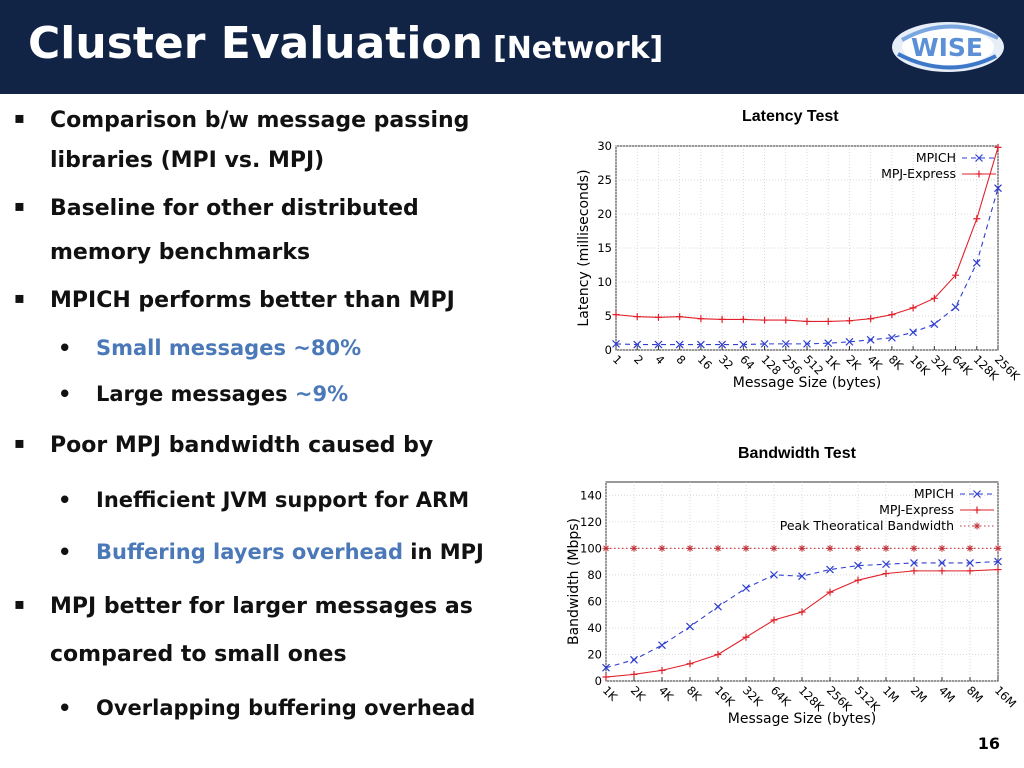 This screenshot has height=768, width=1024. I want to click on x-tick-label: 64, so click(747, 362).